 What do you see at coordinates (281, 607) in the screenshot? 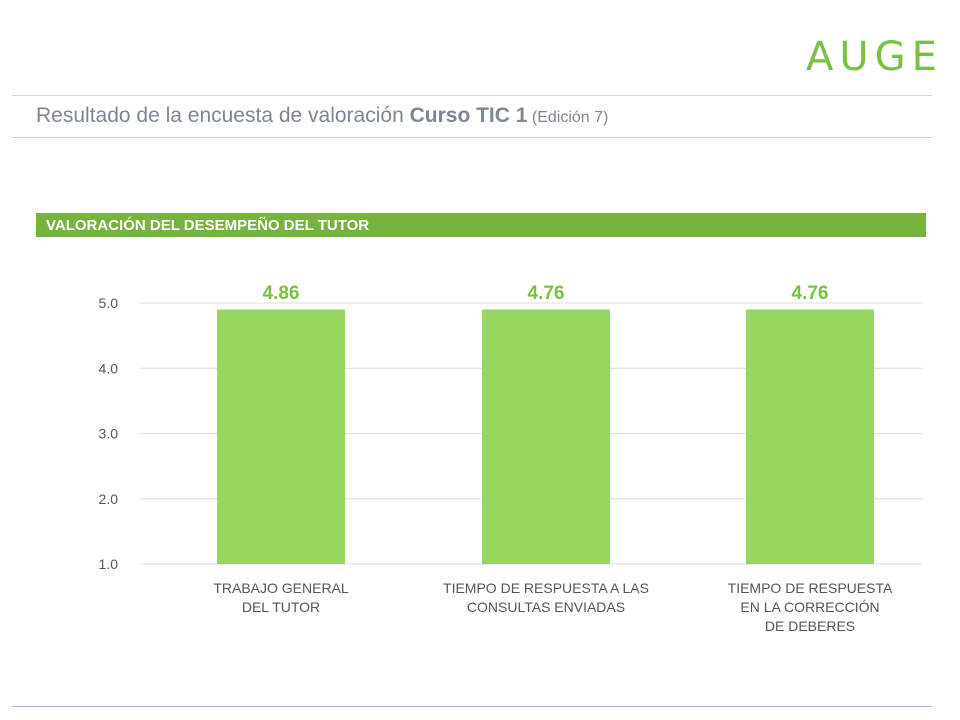
I see `category-label: DEL TUTOR` at bounding box center [281, 607].